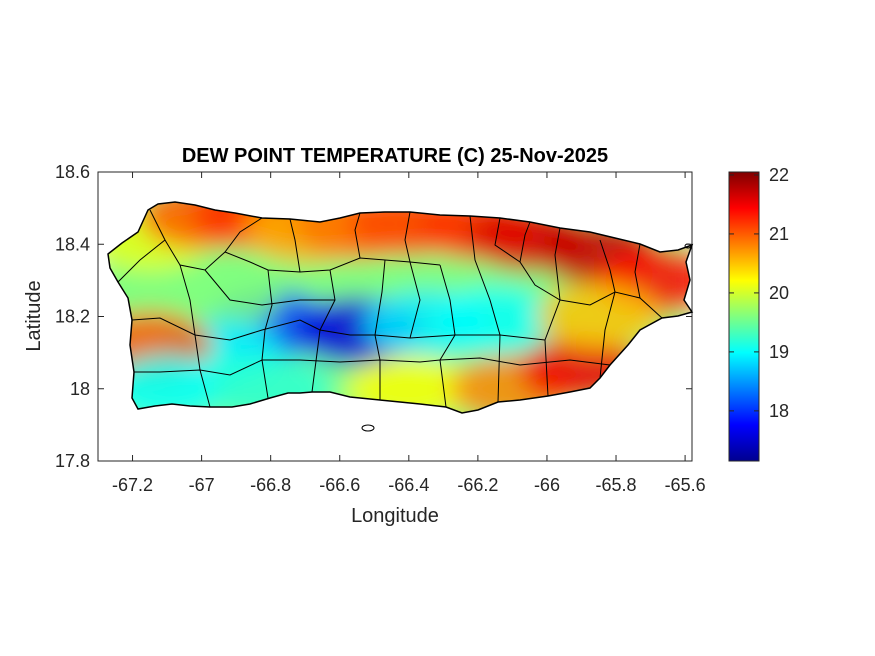 This screenshot has width=875, height=656. Describe the element at coordinates (685, 485) in the screenshot. I see `x-tick-label-8: -65.6` at that location.